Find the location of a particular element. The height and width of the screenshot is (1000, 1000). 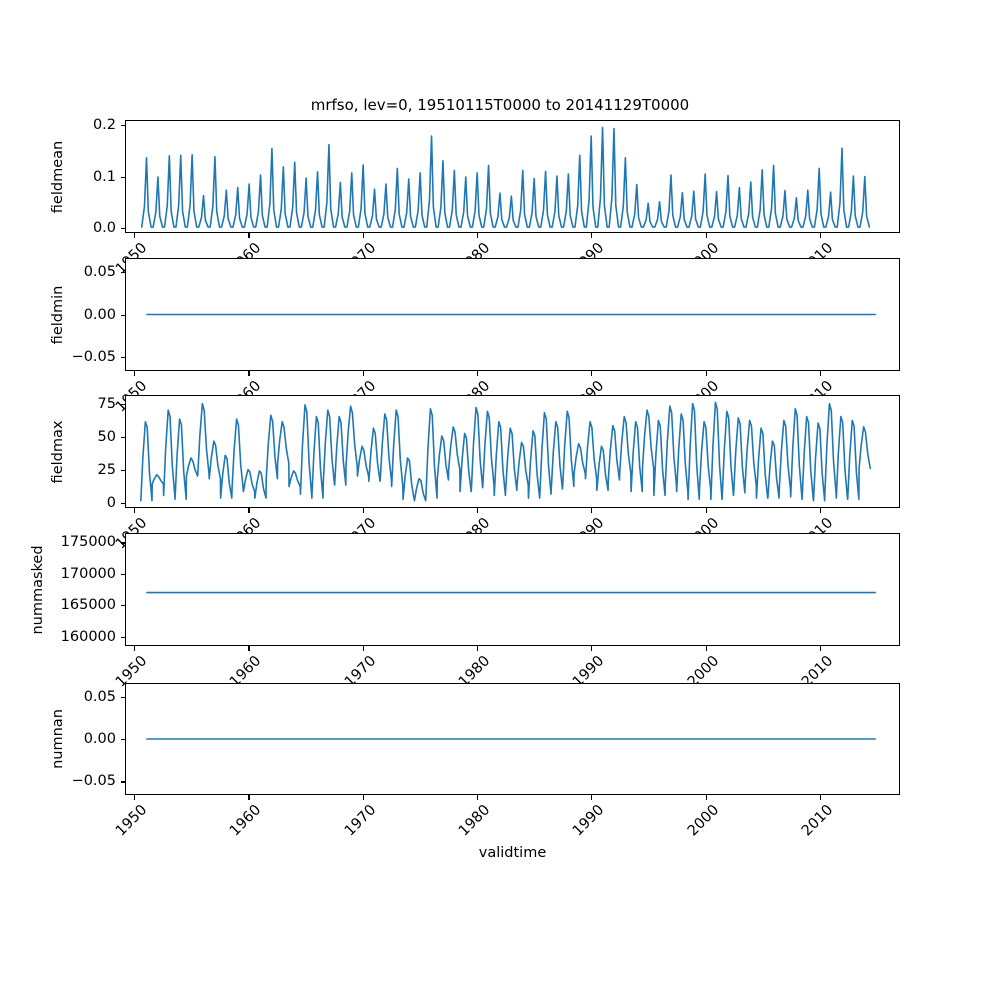

y-tick-label-fieldmax-3: 75 is located at coordinates (106, 404).